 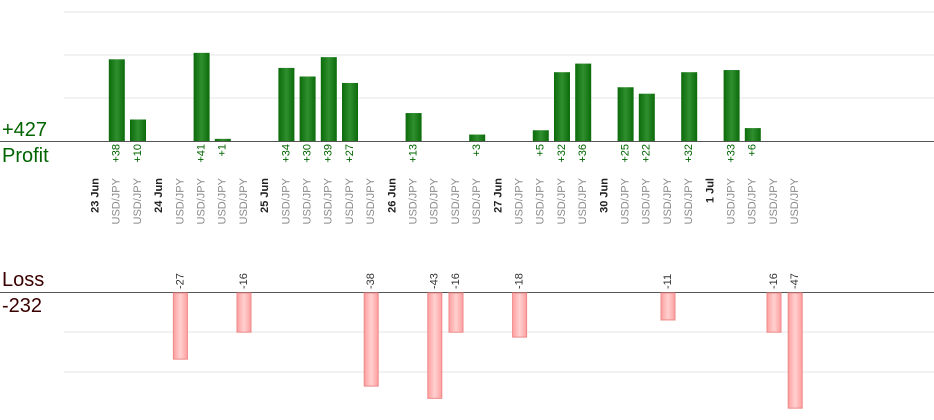 What do you see at coordinates (265, 195) in the screenshot?
I see `date-label: 25 Jun` at bounding box center [265, 195].